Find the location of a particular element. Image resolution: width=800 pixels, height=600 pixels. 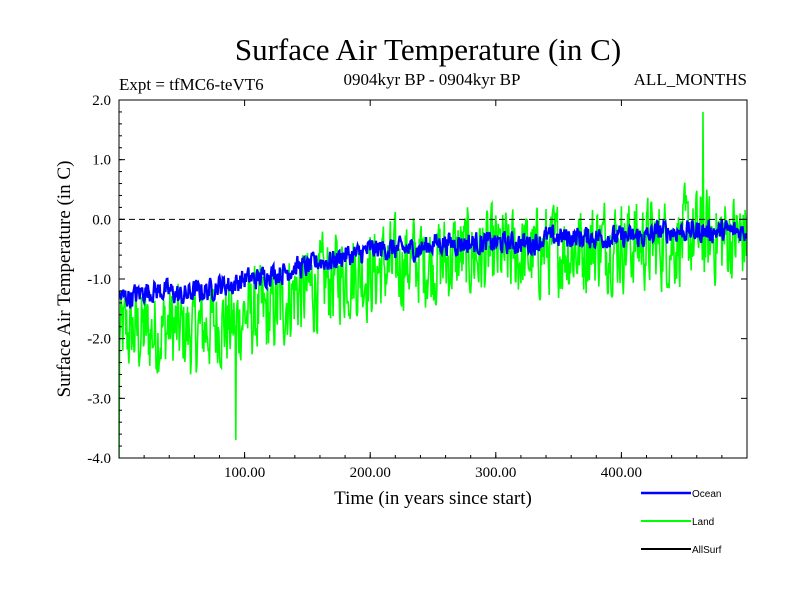

y-tick-label: 2.0 is located at coordinates (101, 101).